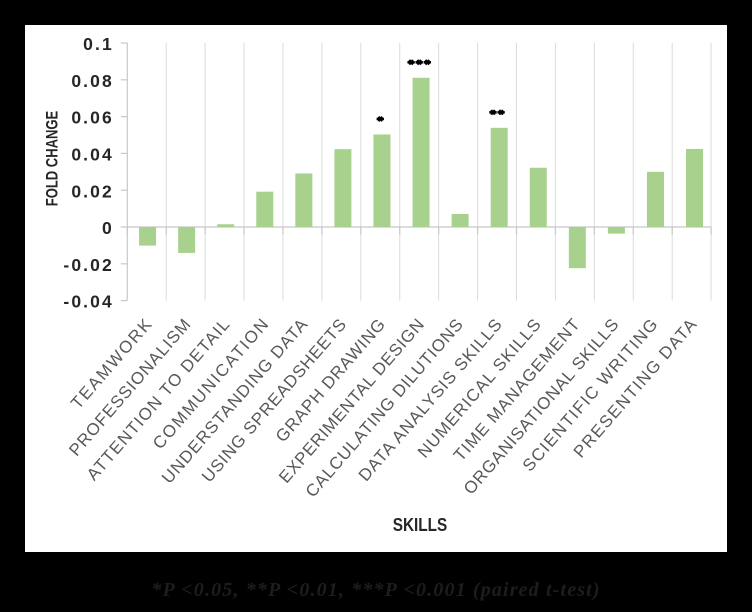  I want to click on svg-text: SKILLS, so click(420, 524).